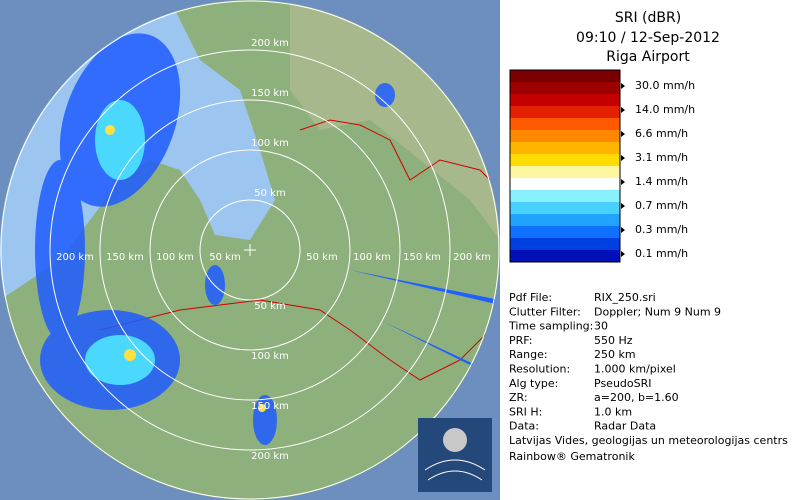 This screenshot has width=796, height=500. I want to click on echo-cores, so click(120, 242).